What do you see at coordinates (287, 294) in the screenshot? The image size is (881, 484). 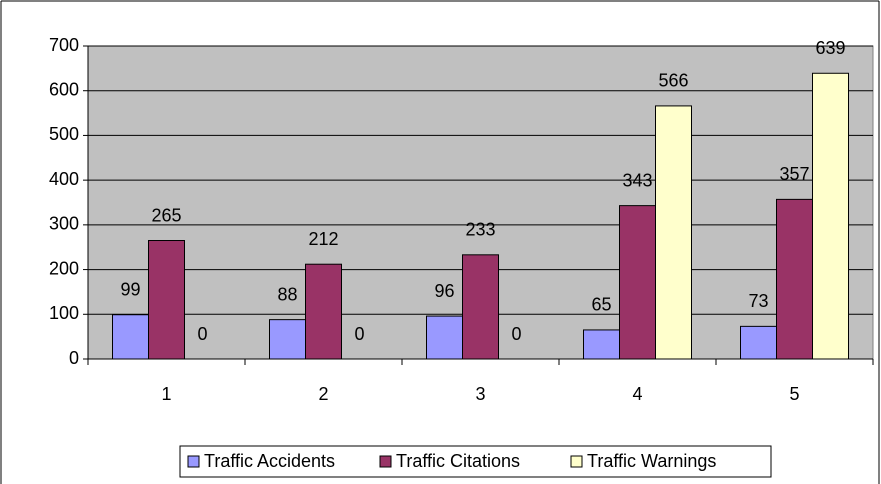 I see `data-label: 88` at bounding box center [287, 294].